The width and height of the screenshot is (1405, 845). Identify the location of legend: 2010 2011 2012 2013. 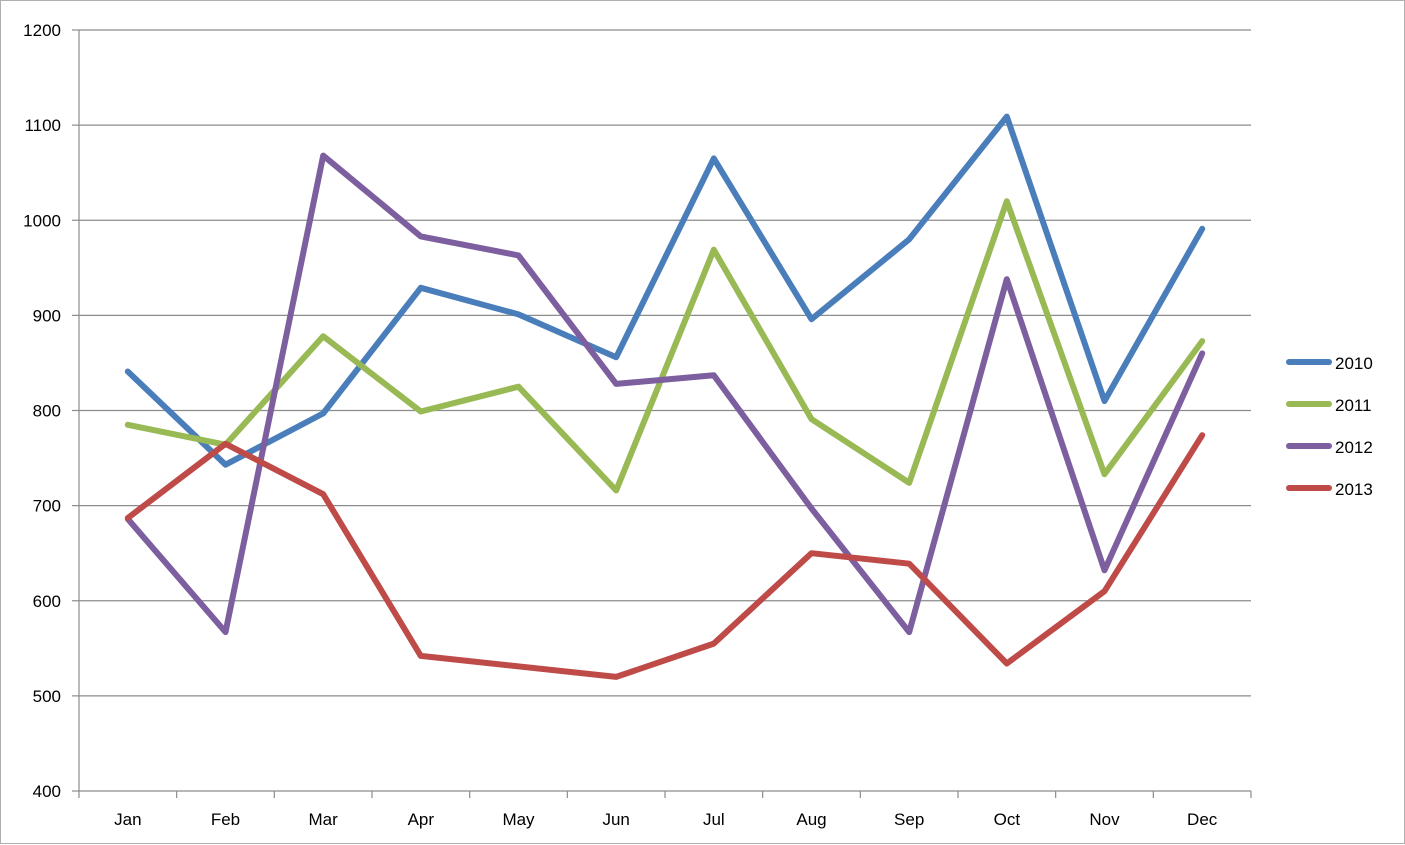
(1329, 426).